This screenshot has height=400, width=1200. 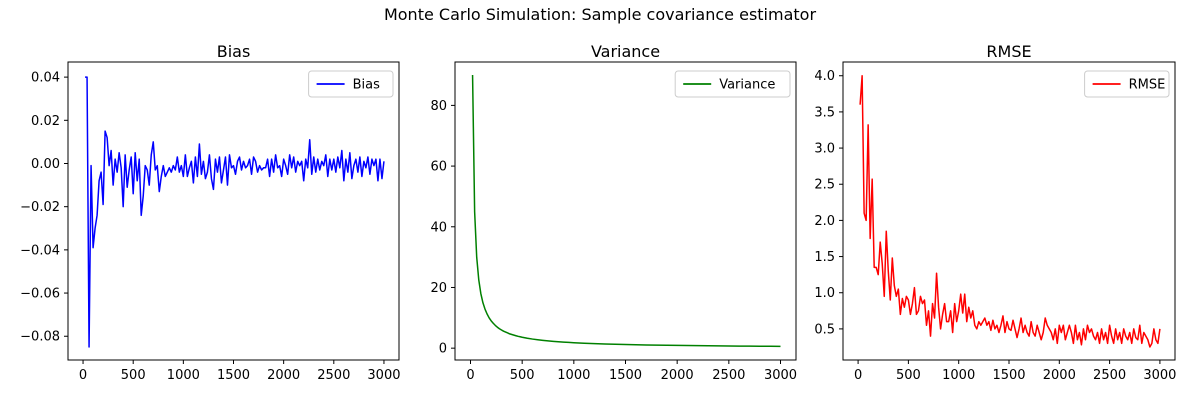 I want to click on y-tick-label: 60, so click(x=438, y=167).